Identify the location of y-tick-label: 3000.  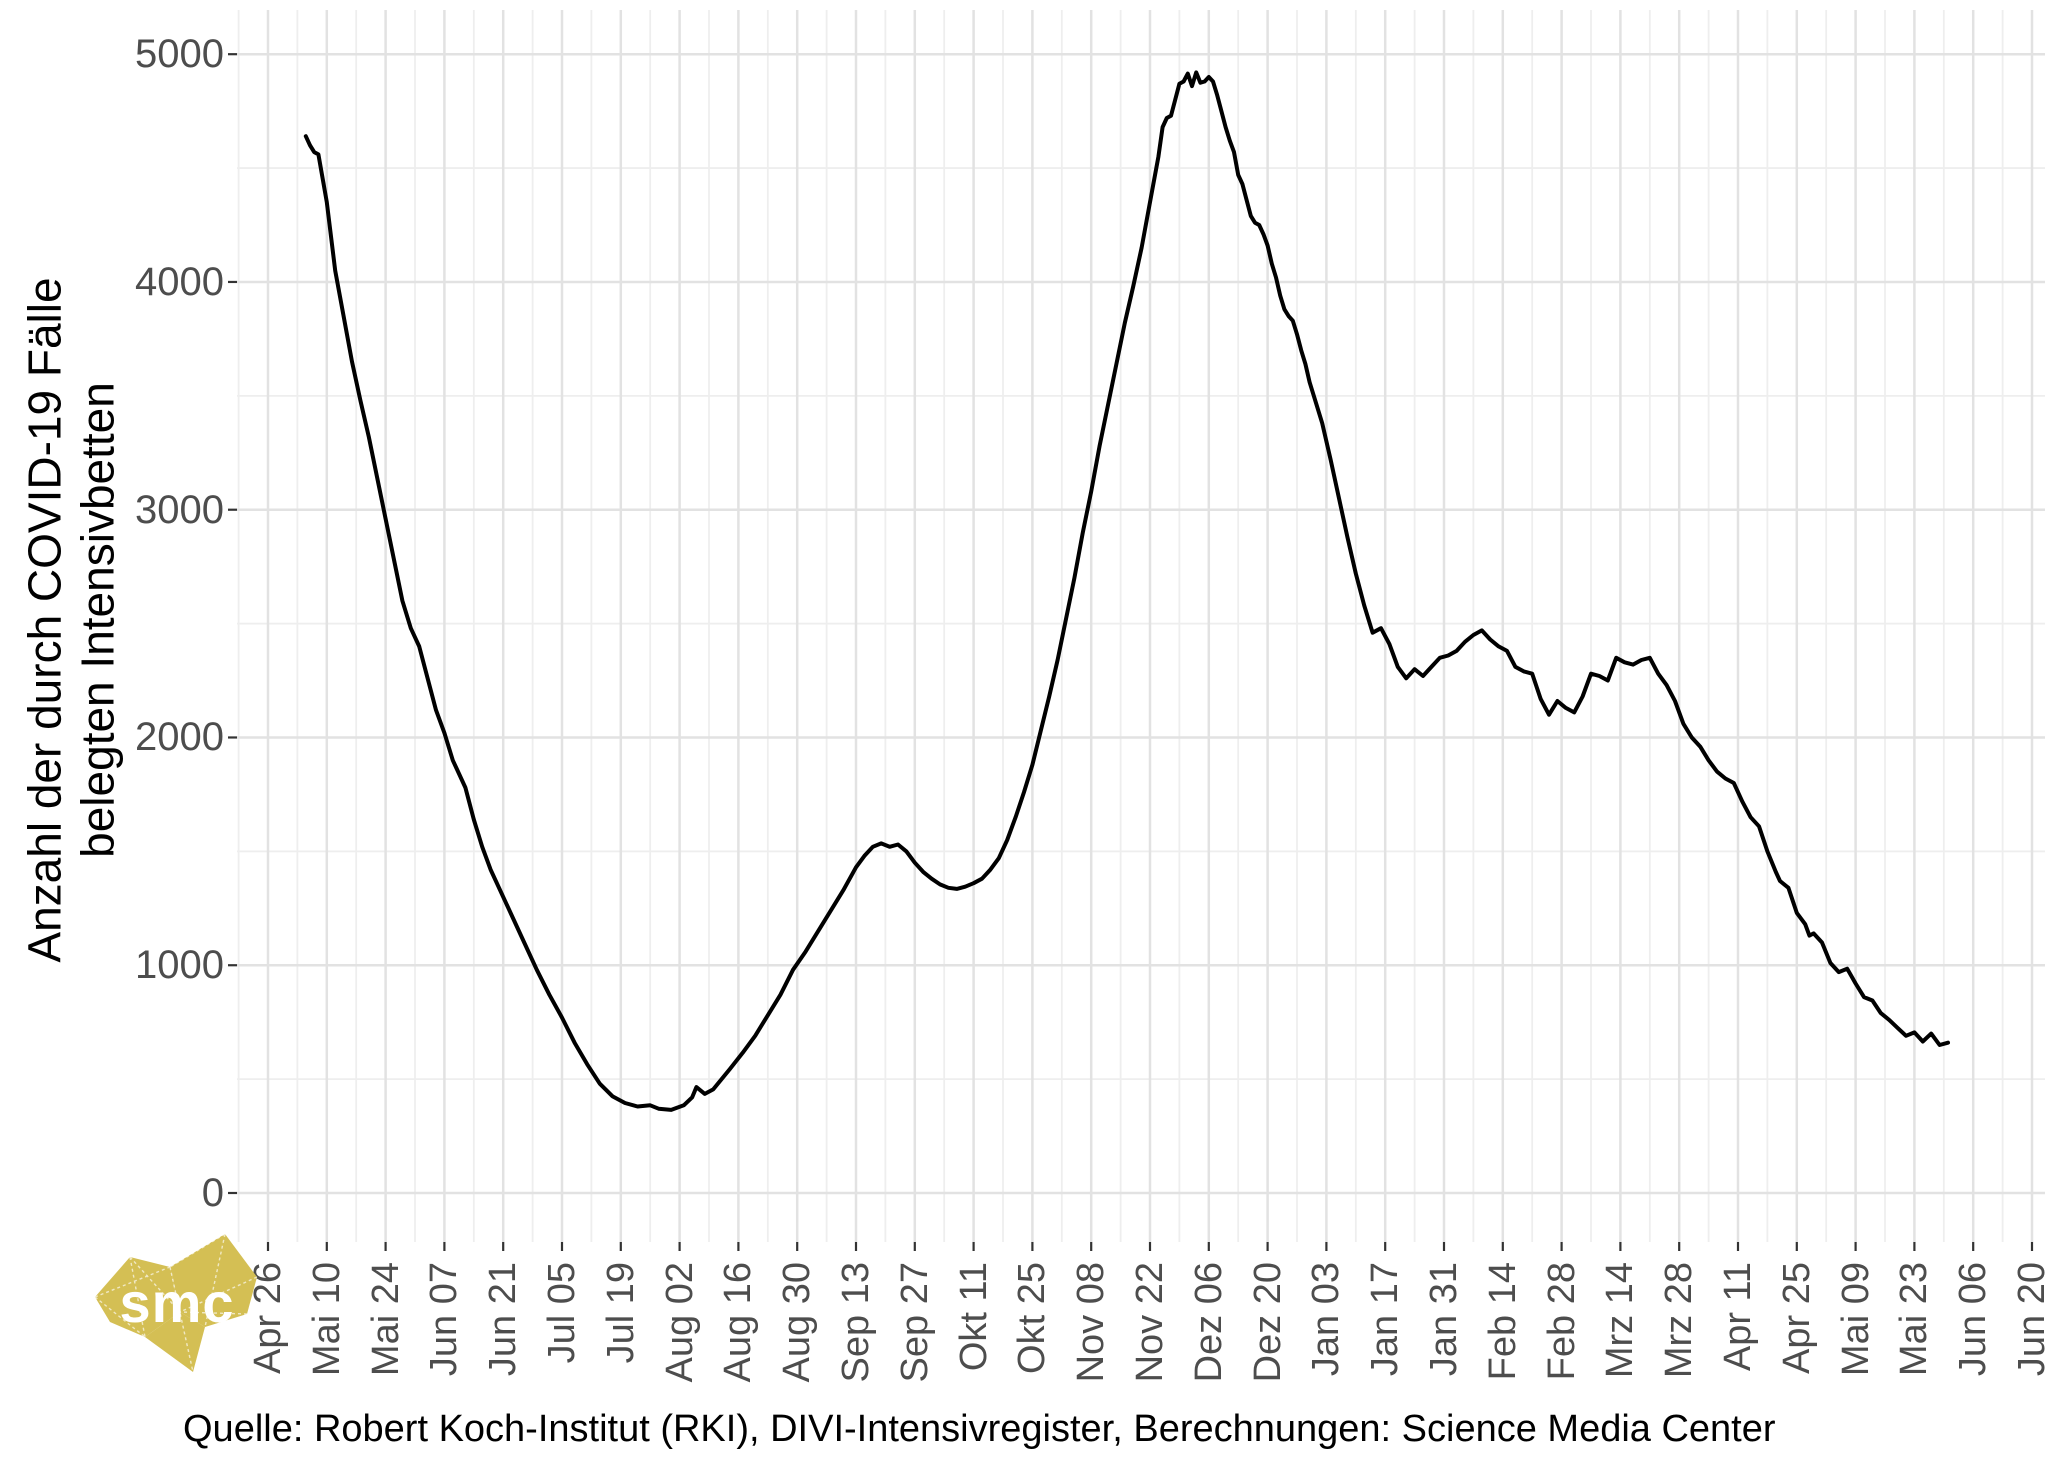
(179, 509).